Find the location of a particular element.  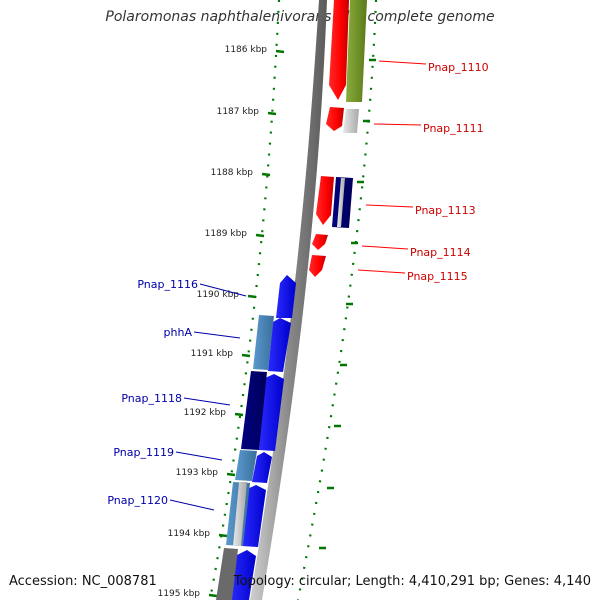

kbp-label: 1193 kbp is located at coordinates (197, 473).